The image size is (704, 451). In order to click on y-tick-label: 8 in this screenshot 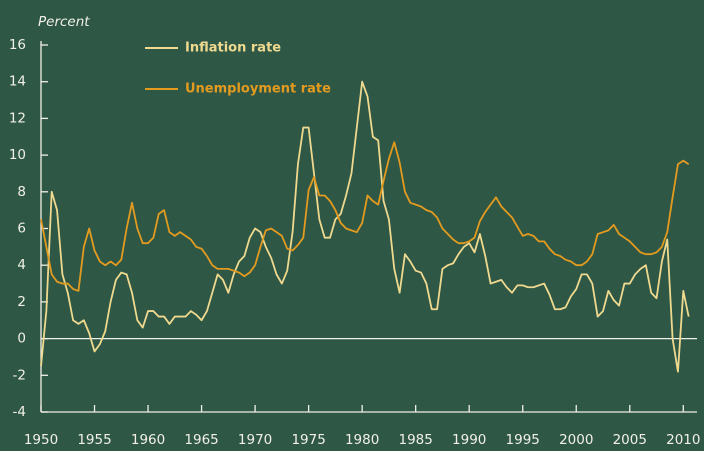, I will do `click(21, 192)`.